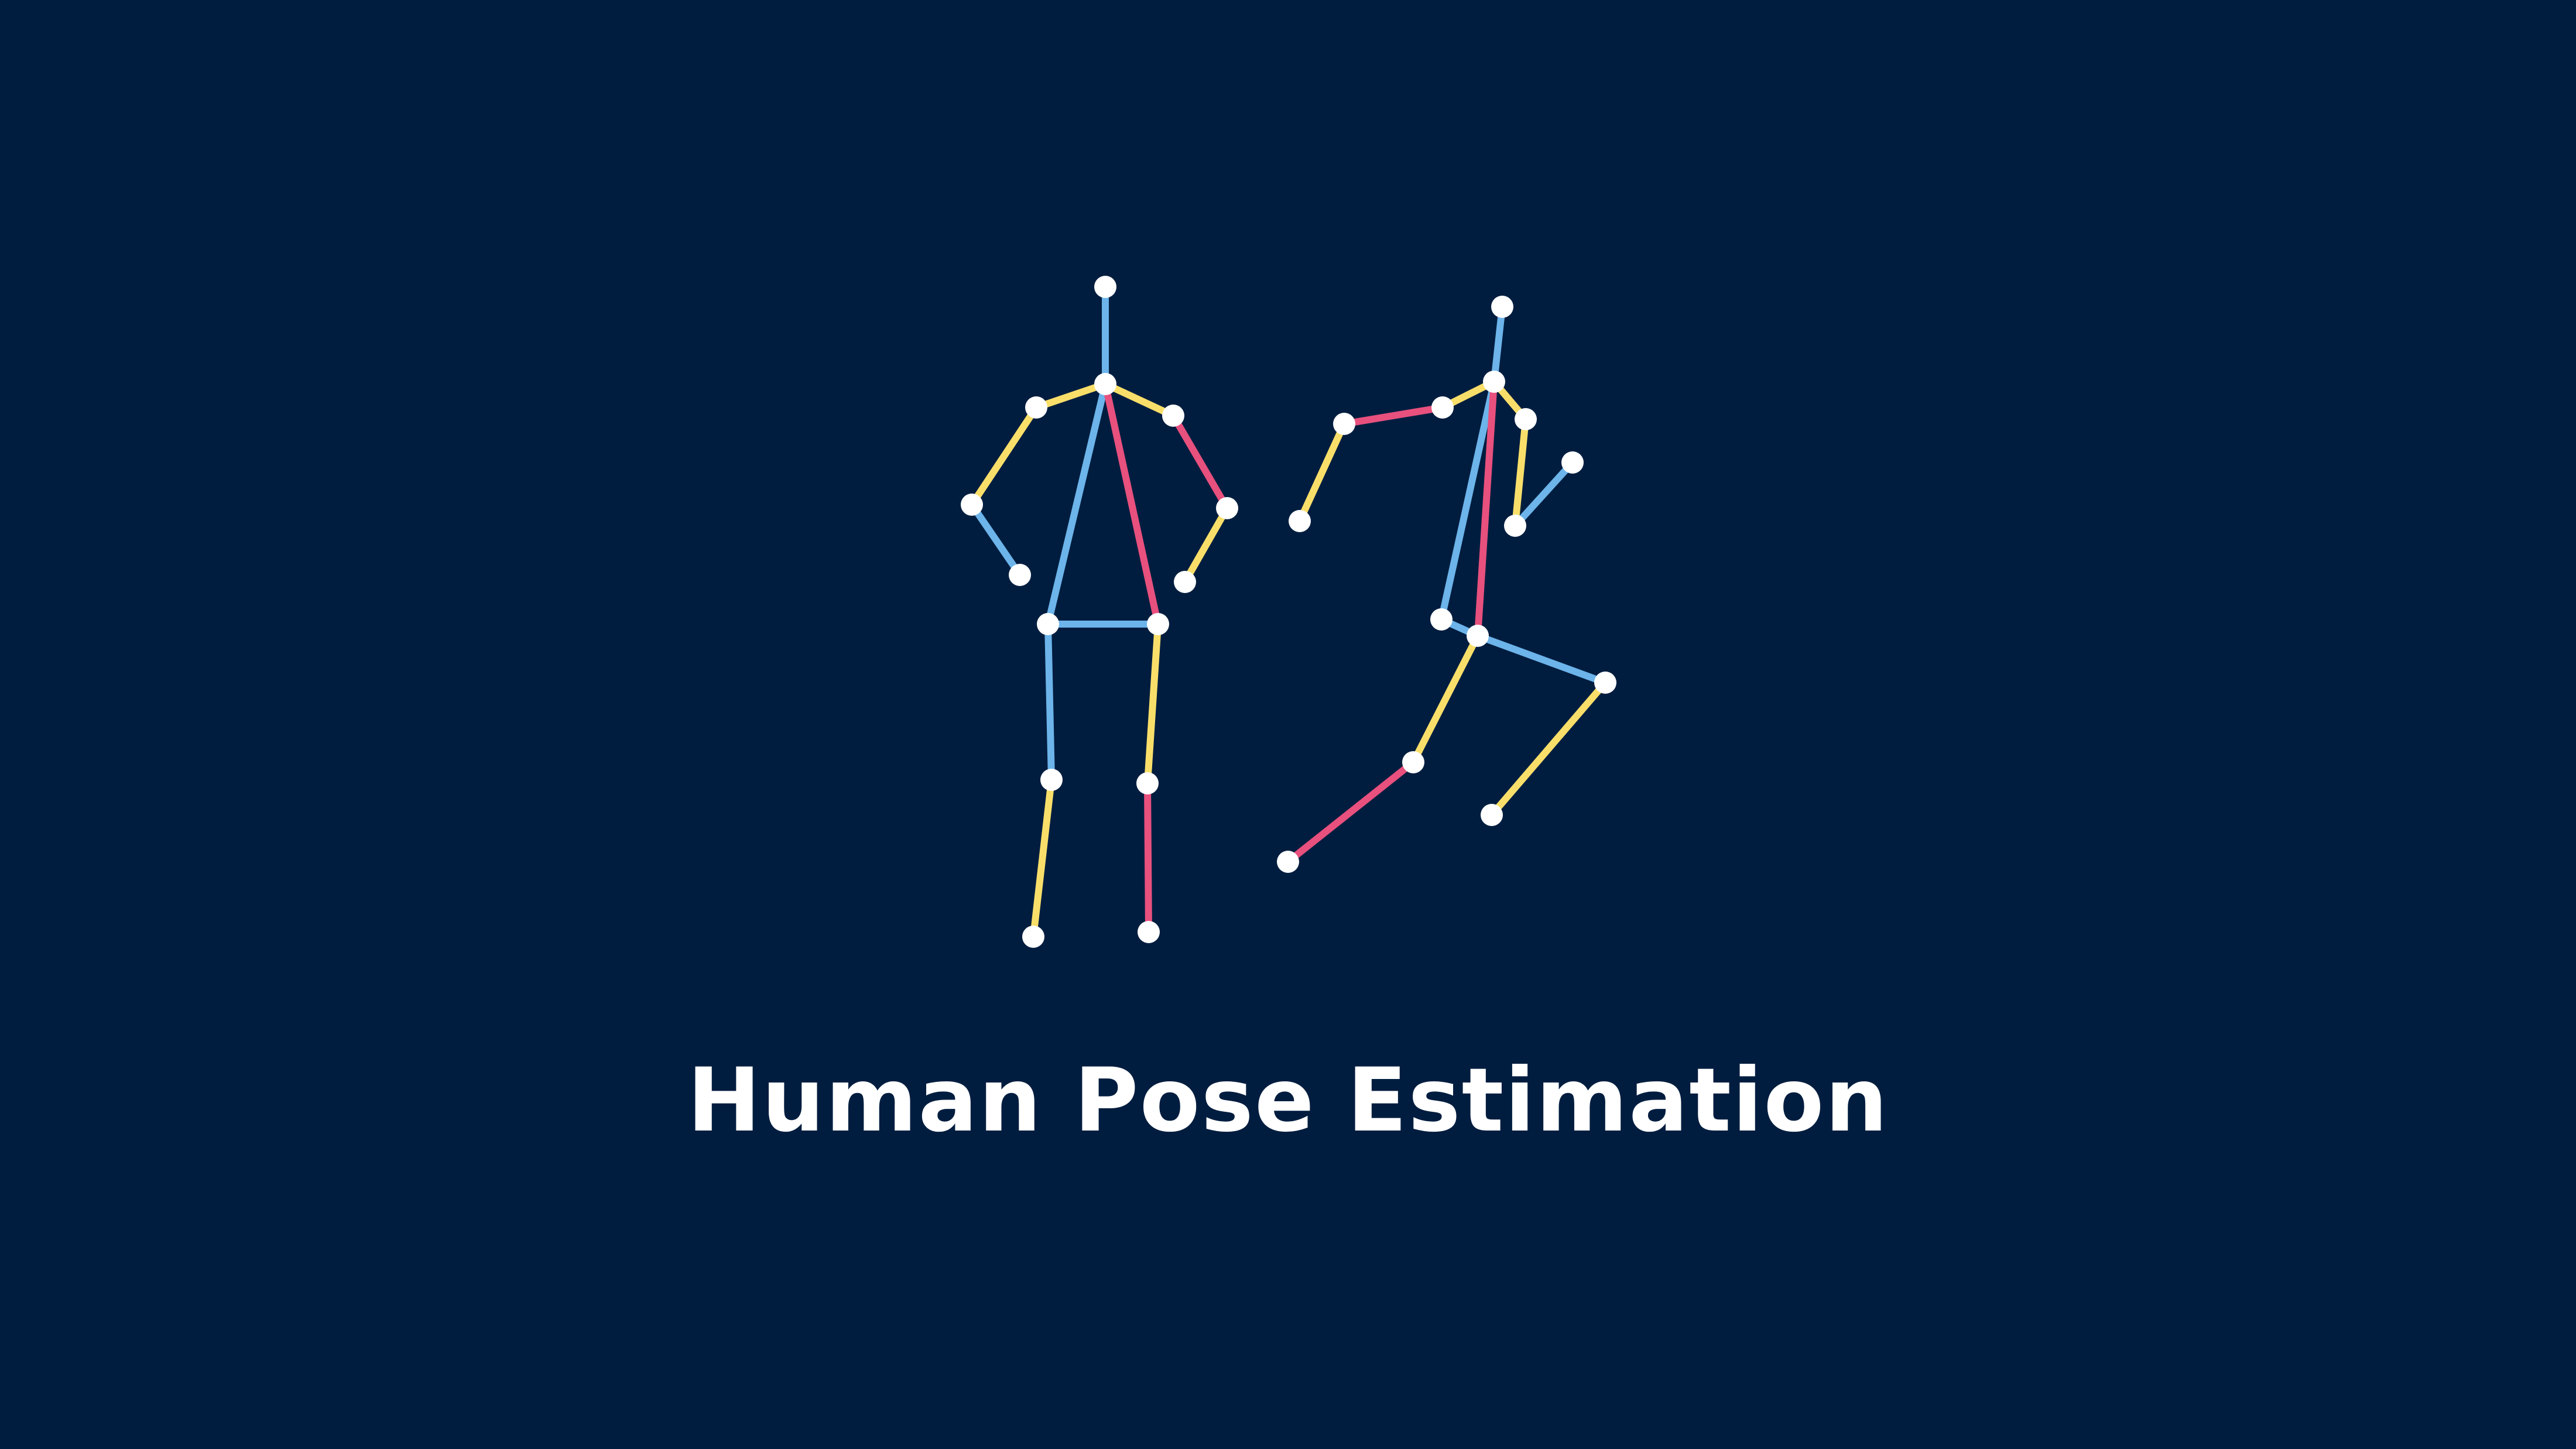 This screenshot has height=1449, width=2576. What do you see at coordinates (1445, 699) in the screenshot?
I see `bone-right-hip-to-left-knee` at bounding box center [1445, 699].